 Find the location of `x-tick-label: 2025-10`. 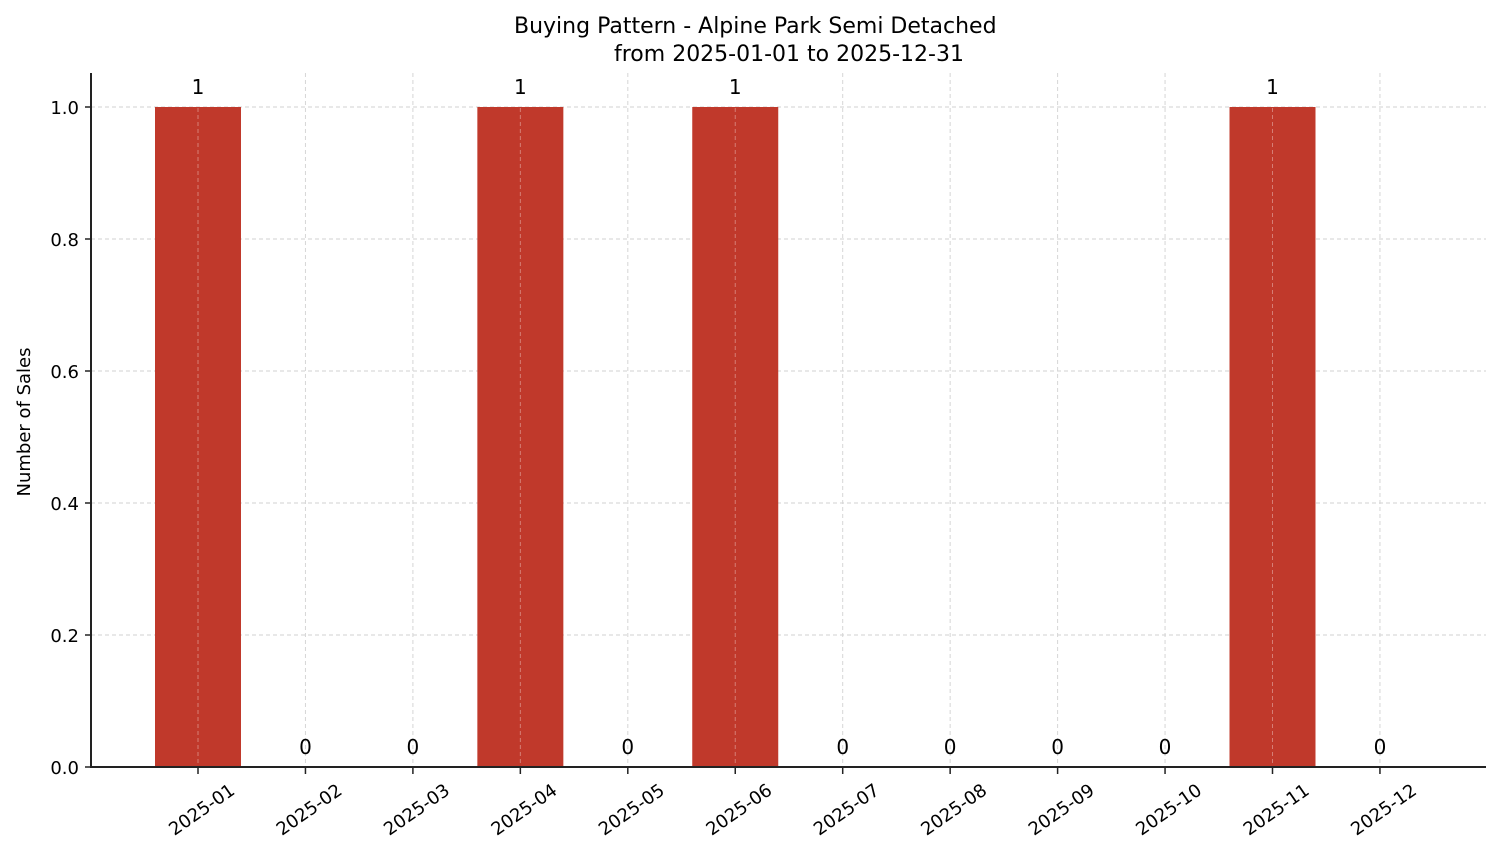

x-tick-label: 2025-10 is located at coordinates (1169, 810).